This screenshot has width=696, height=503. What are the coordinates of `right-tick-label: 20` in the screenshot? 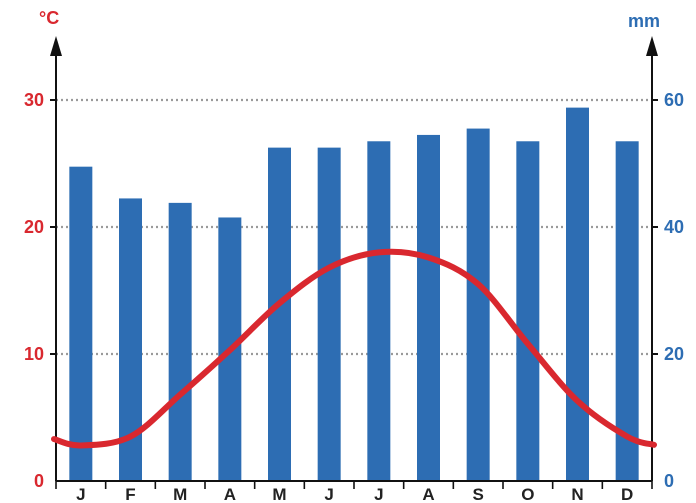 It's located at (674, 354).